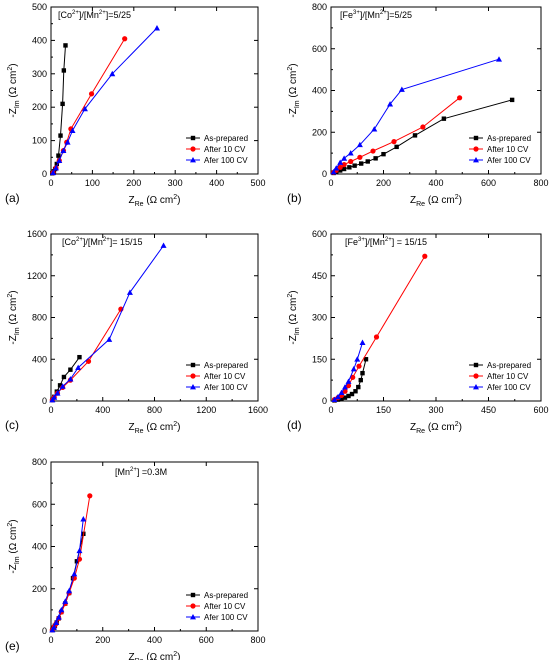 The image size is (551, 660). Describe the element at coordinates (37, 276) in the screenshot. I see `panel-c-y-tick-label: 1200` at that location.